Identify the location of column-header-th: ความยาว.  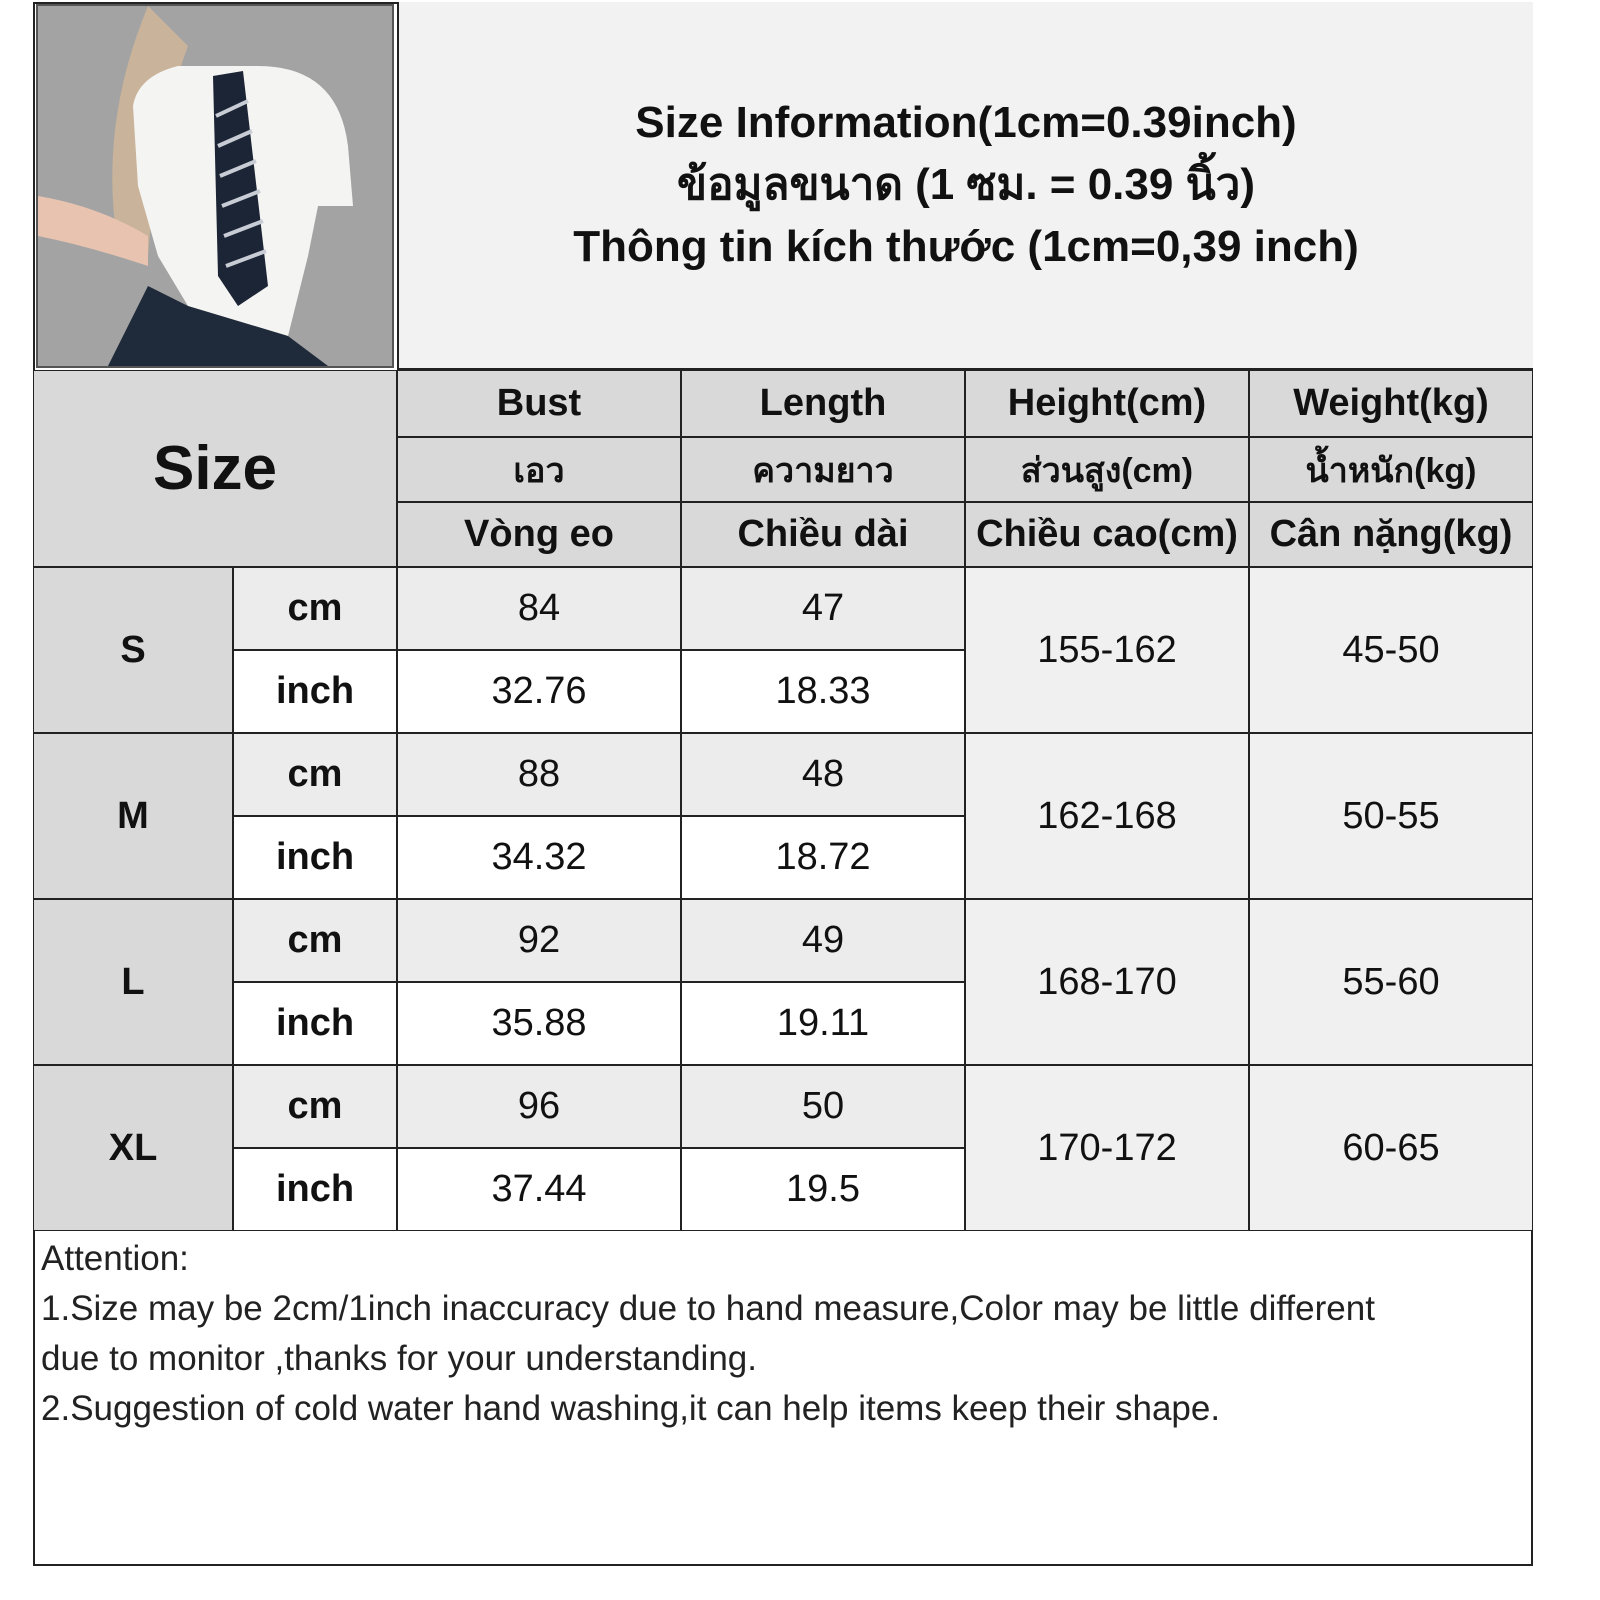
(823, 469).